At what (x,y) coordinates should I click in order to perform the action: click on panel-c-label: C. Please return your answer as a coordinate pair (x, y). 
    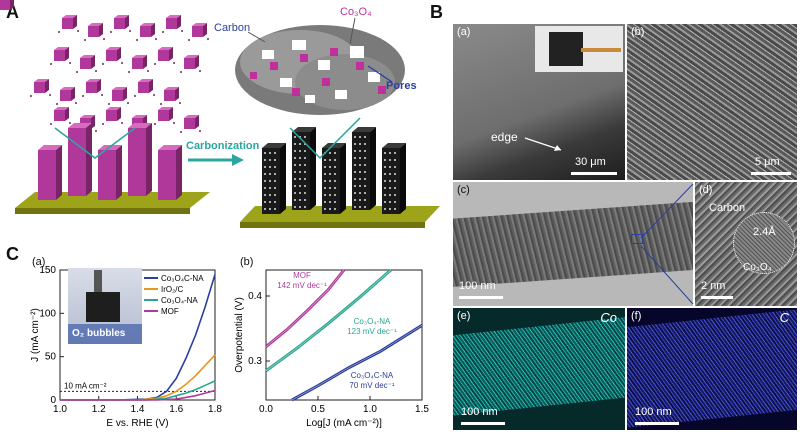
    Looking at the image, I should click on (12, 254).